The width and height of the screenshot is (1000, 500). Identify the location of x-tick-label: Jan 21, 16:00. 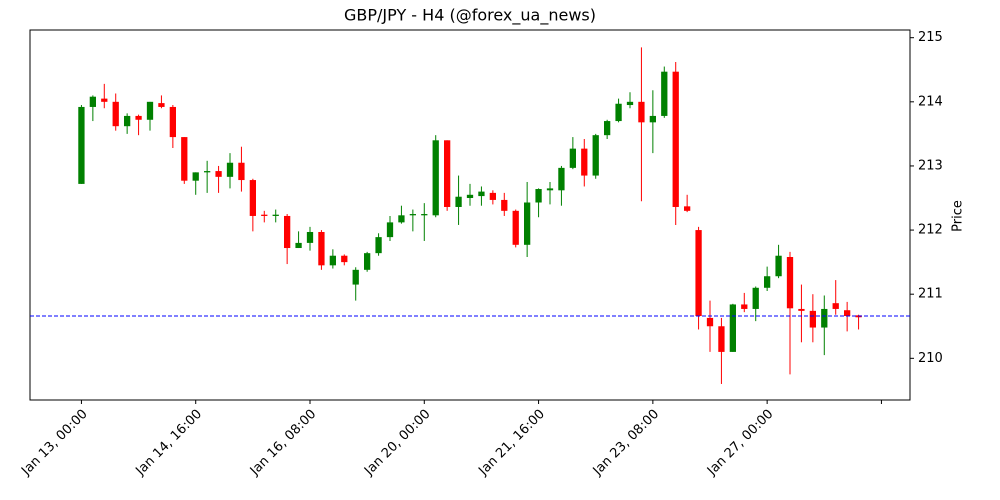
(511, 443).